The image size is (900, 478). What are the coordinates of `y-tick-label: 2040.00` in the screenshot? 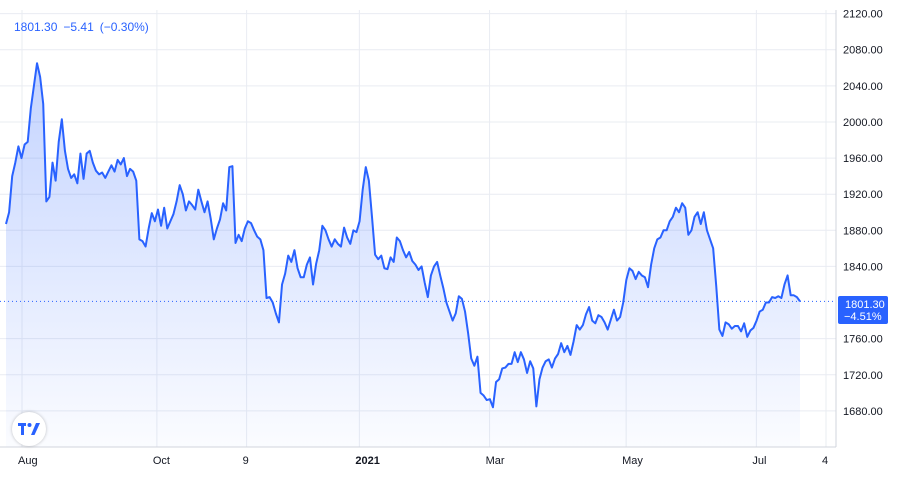 It's located at (863, 87).